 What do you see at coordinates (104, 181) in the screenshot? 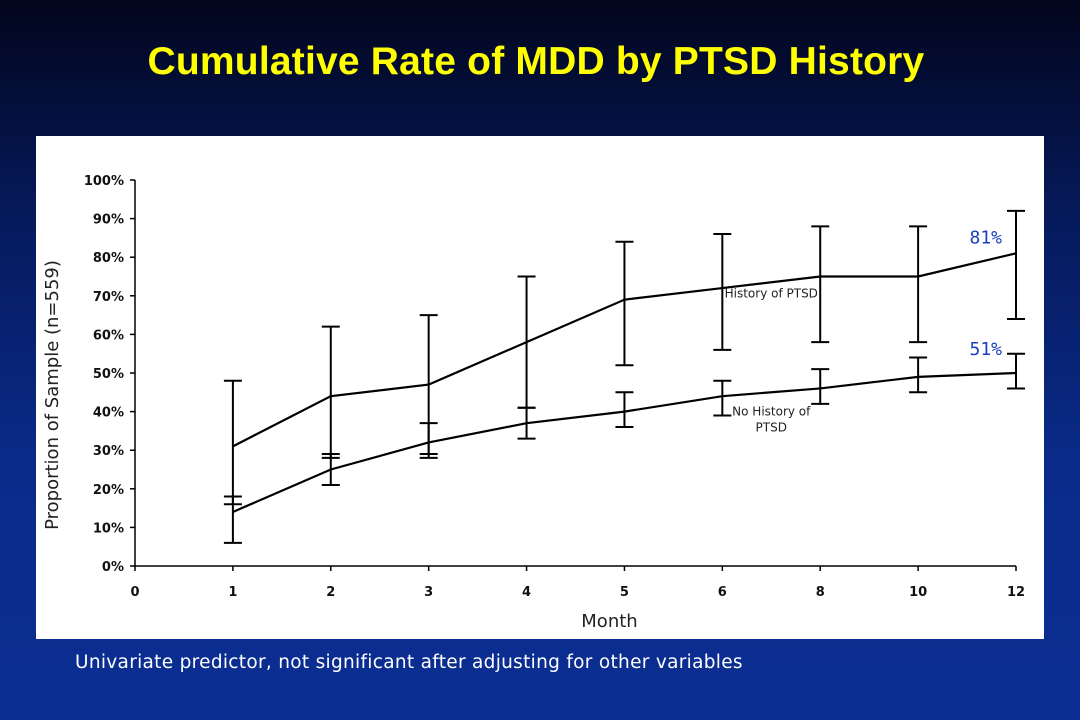
I see `y-tick-label: 100%` at bounding box center [104, 181].